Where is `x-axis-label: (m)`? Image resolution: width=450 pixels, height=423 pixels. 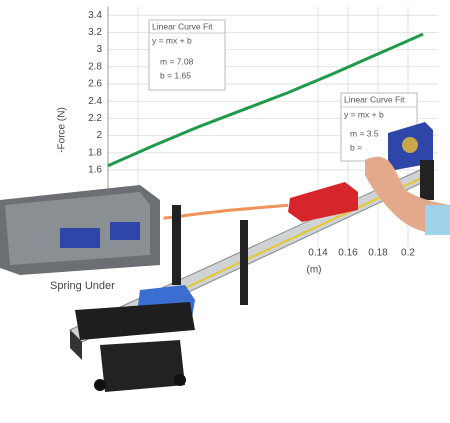
x-axis-label: (m) is located at coordinates (314, 270).